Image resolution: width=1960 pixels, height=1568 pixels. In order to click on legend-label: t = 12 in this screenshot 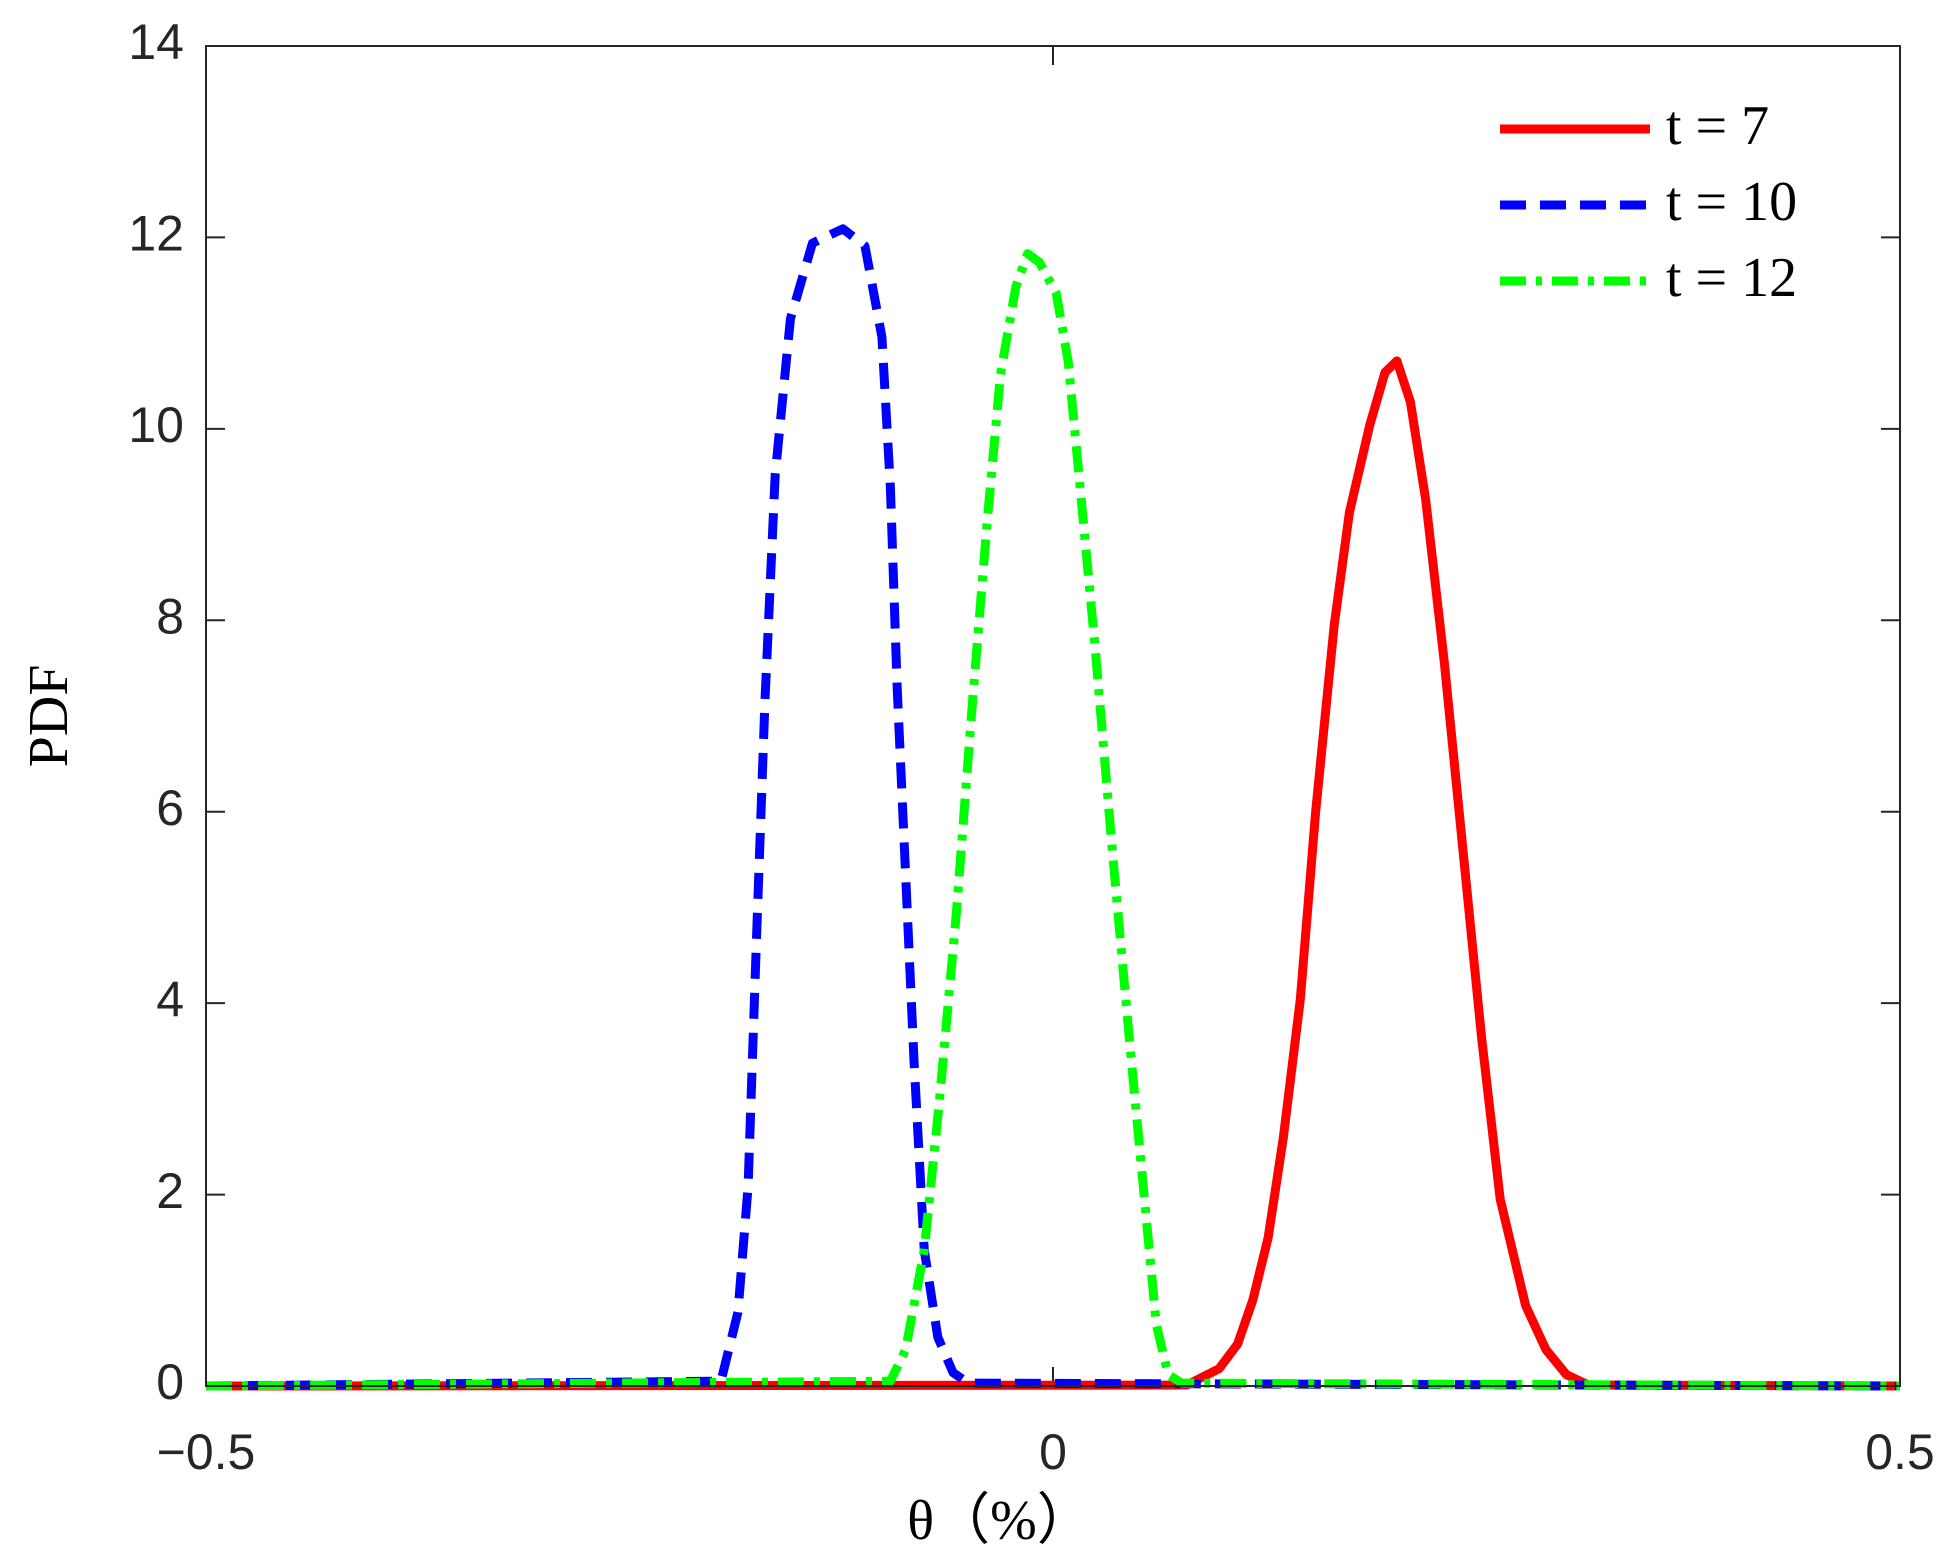, I will do `click(1731, 278)`.